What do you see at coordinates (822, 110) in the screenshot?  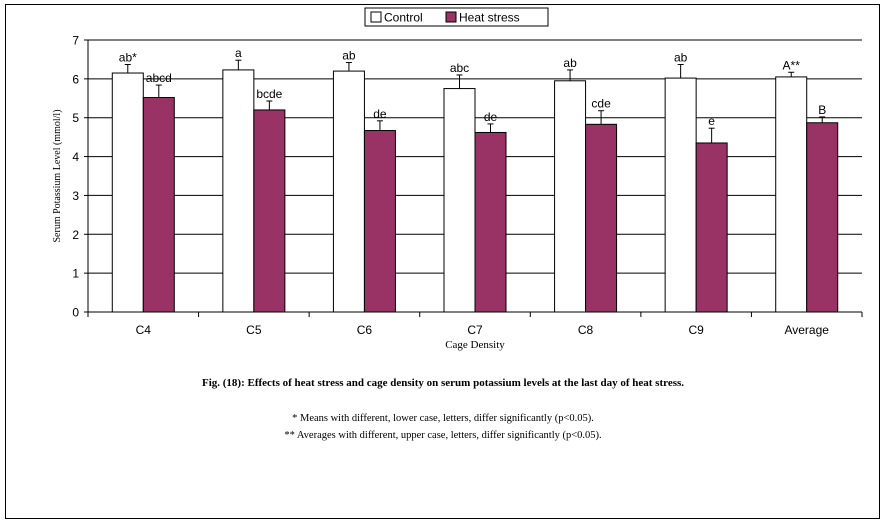 I see `significance-label: B` at bounding box center [822, 110].